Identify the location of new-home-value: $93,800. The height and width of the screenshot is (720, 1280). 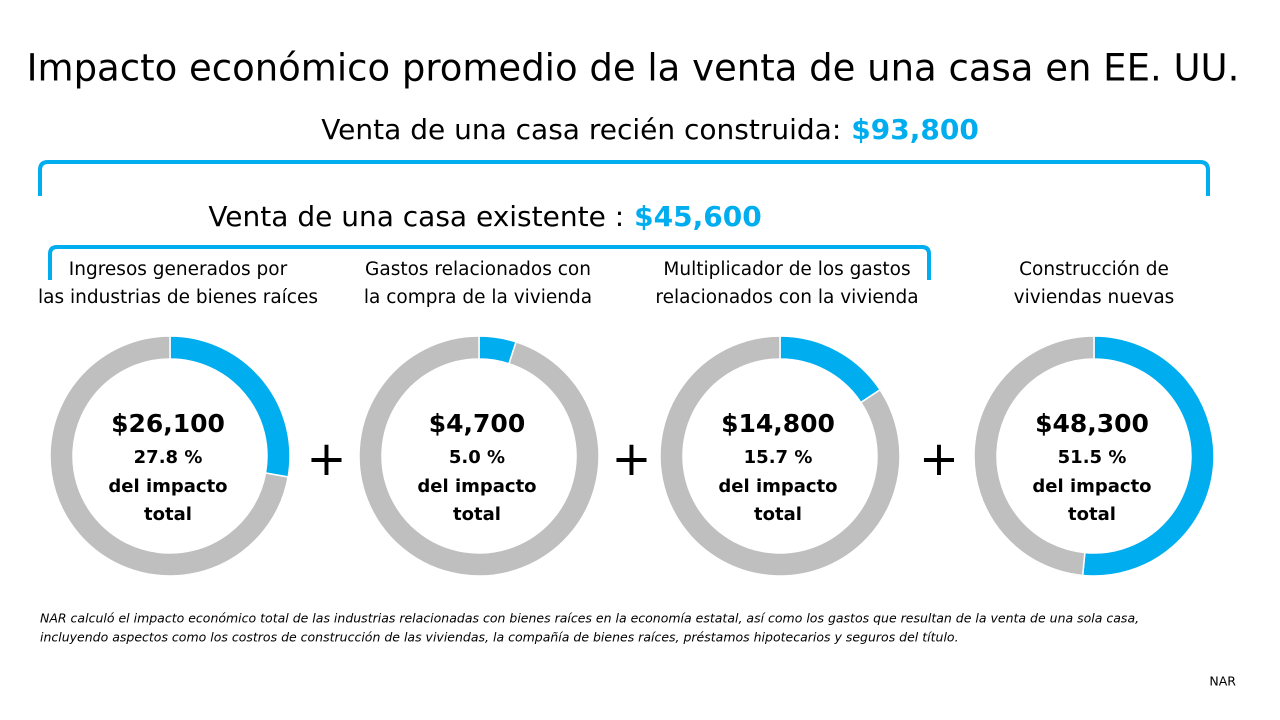
(915, 129).